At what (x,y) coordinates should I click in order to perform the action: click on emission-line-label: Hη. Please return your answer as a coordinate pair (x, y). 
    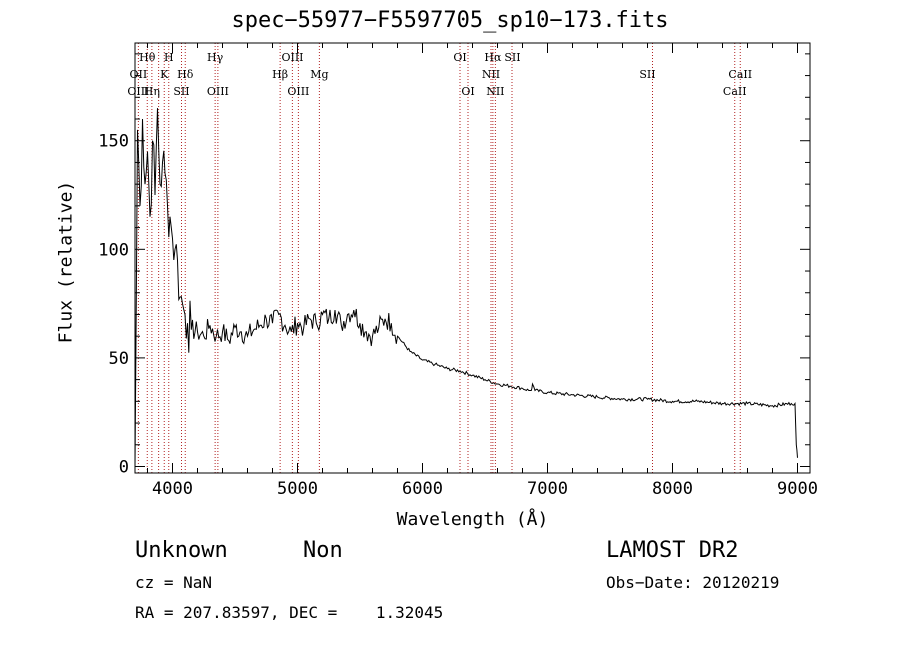
    Looking at the image, I should click on (152, 91).